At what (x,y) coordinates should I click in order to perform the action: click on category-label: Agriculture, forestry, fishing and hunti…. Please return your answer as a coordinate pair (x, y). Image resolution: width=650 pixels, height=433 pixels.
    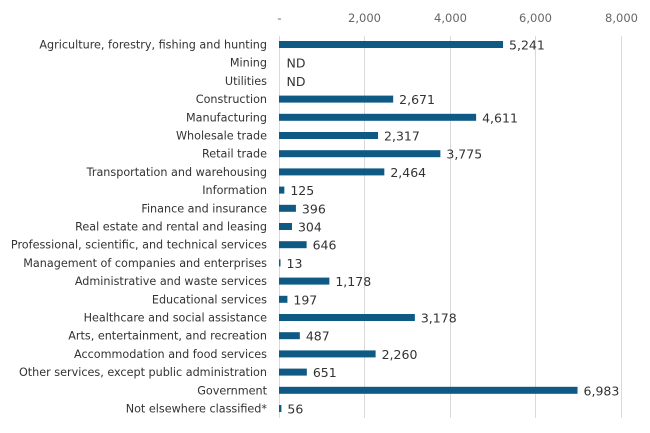
    Looking at the image, I should click on (153, 45).